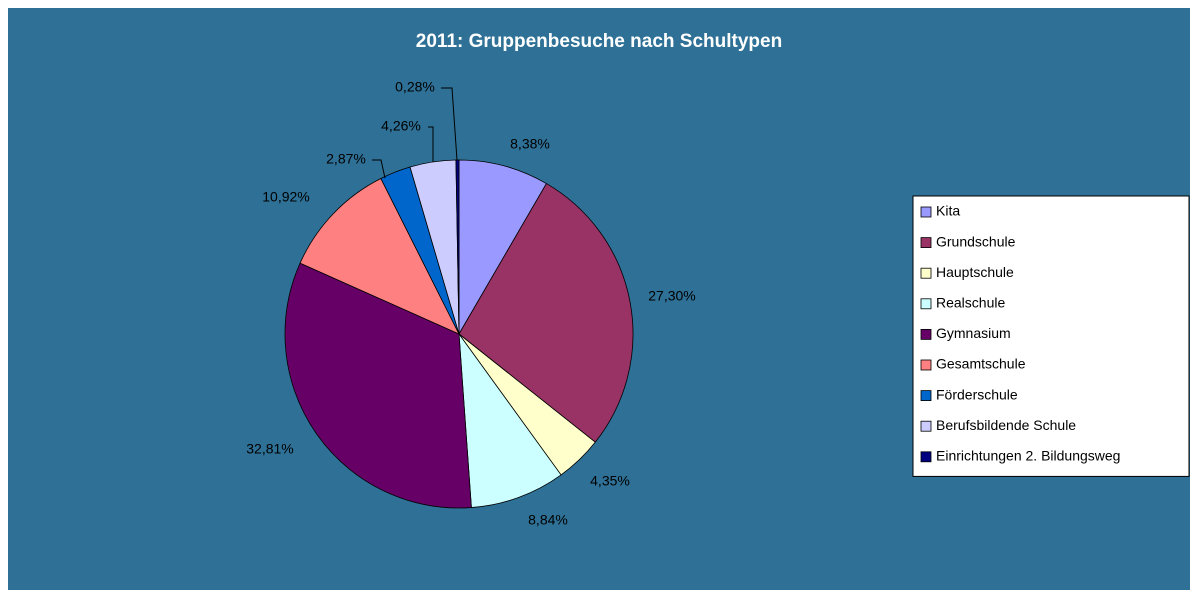 The width and height of the screenshot is (1197, 597). I want to click on legend-label: Realschule, so click(970, 303).